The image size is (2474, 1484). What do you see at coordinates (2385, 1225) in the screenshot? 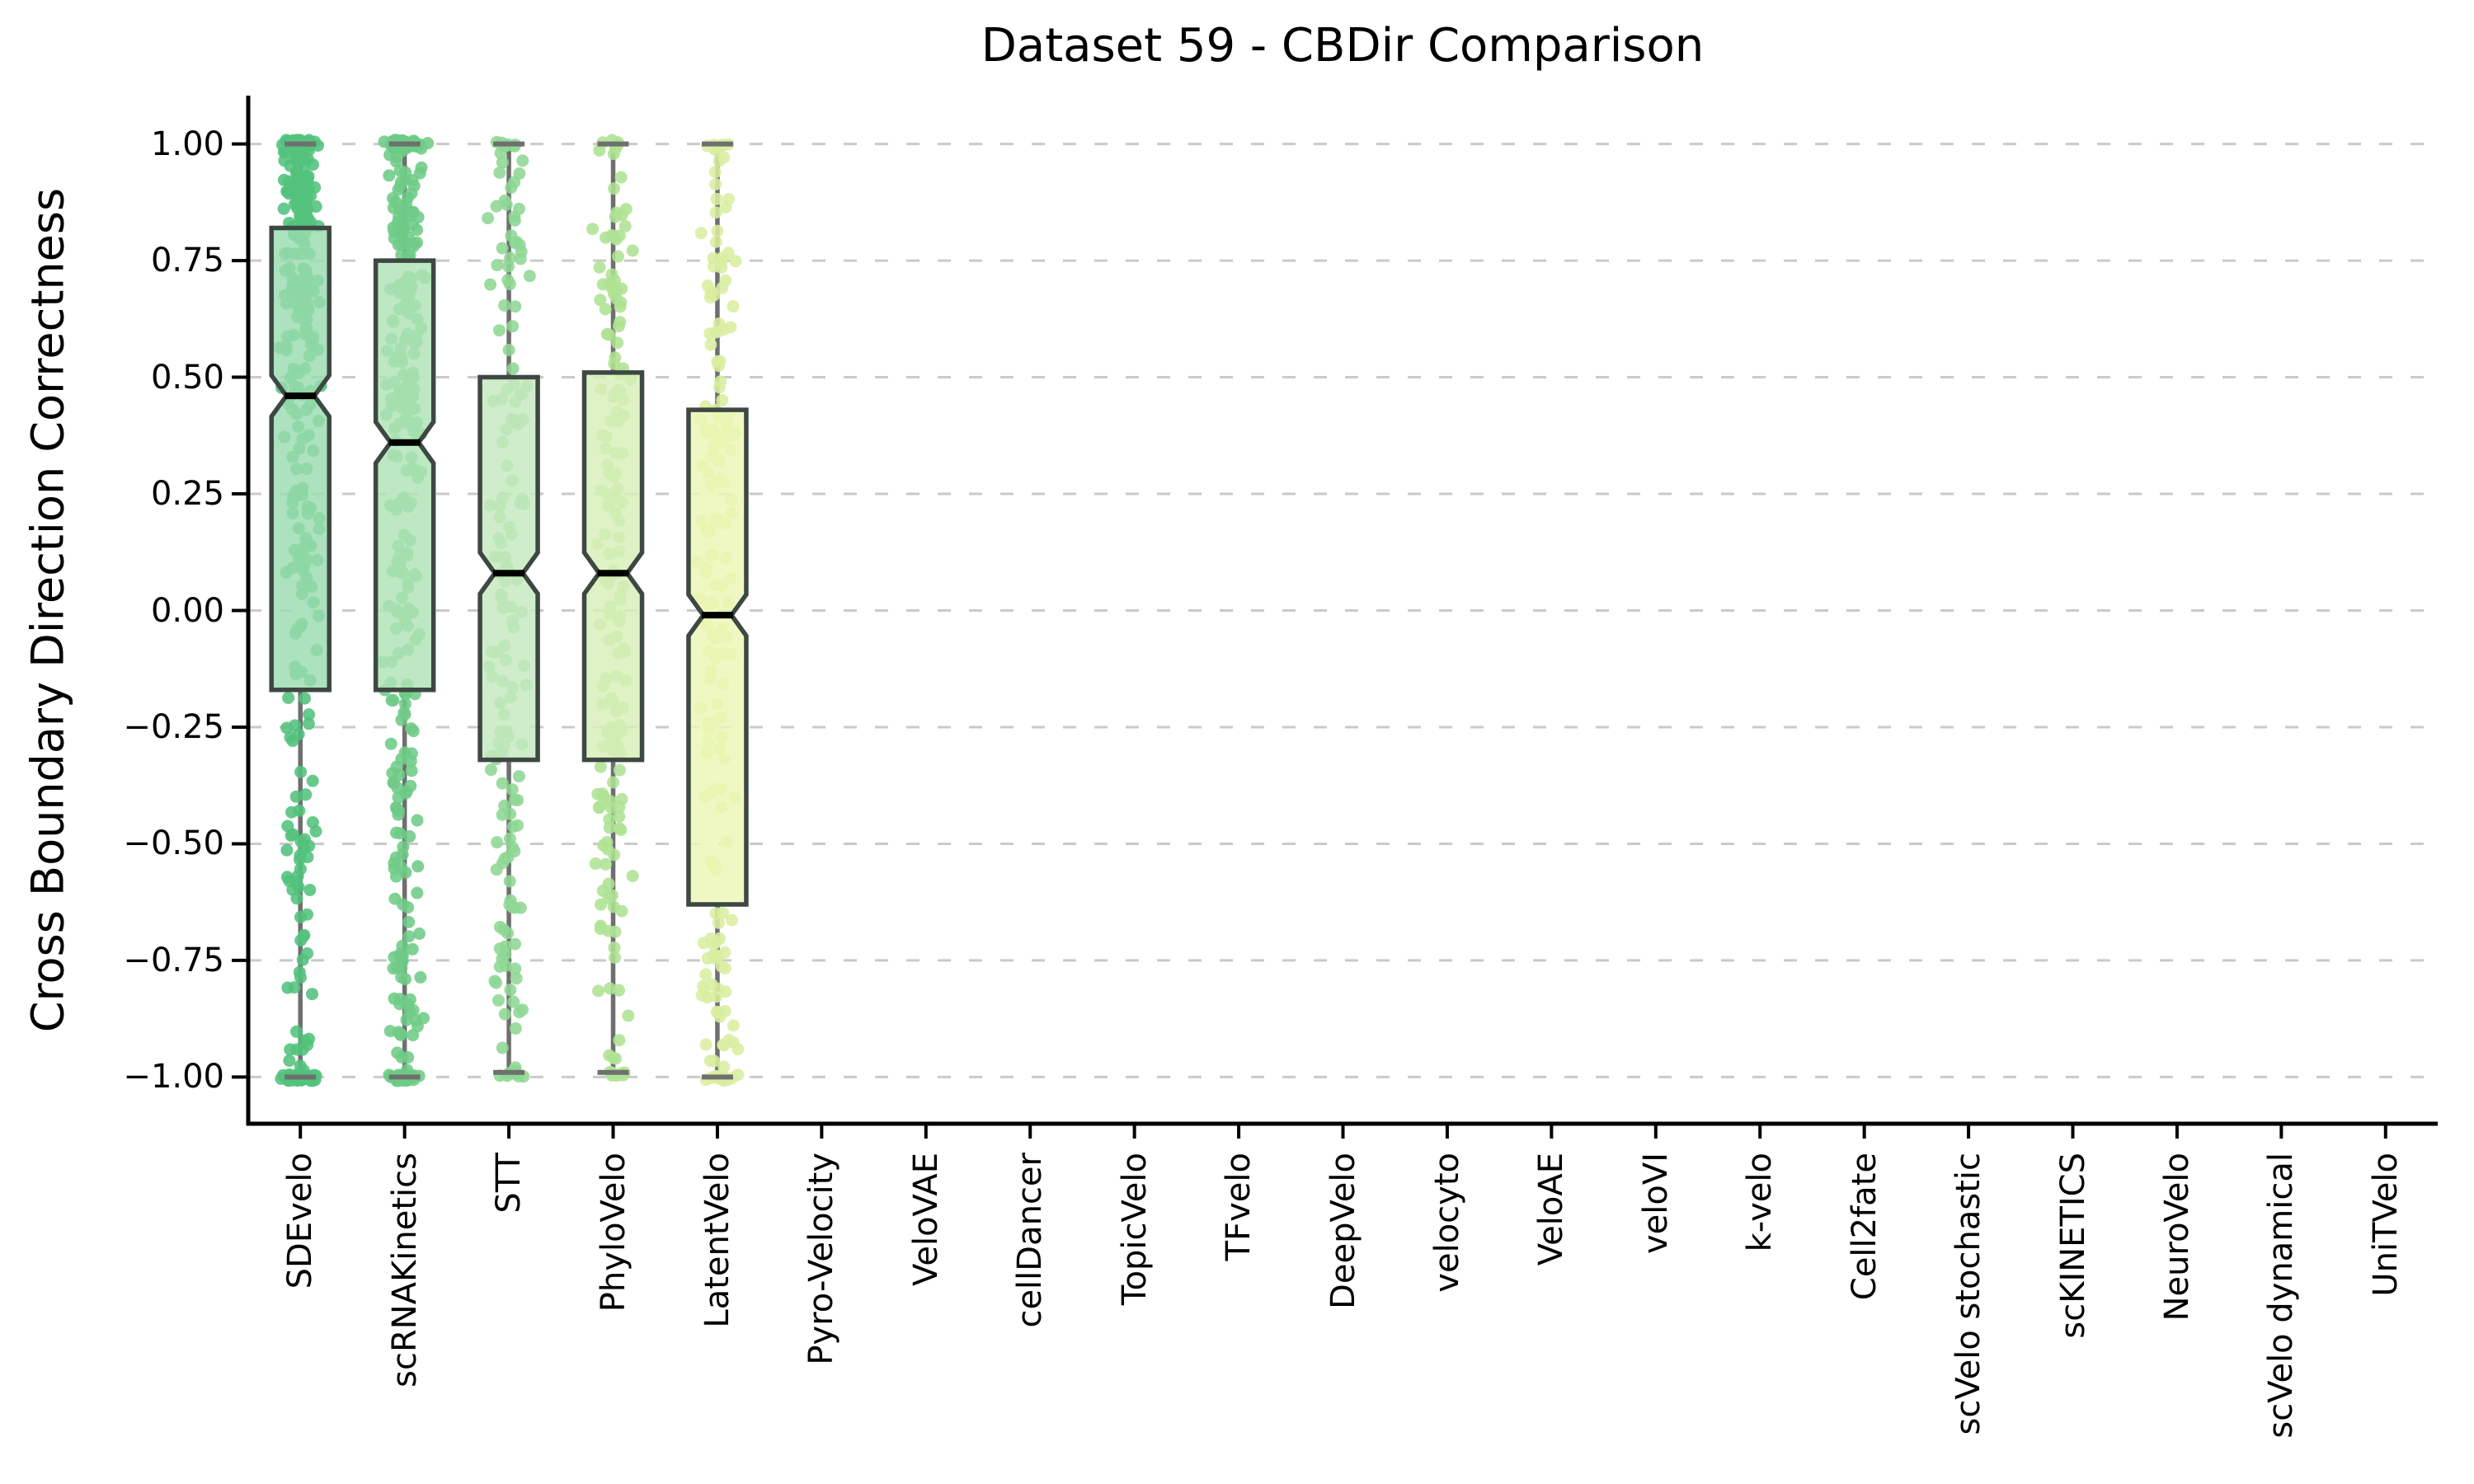
I see `x-tick-label: UniTVelo` at bounding box center [2385, 1225].